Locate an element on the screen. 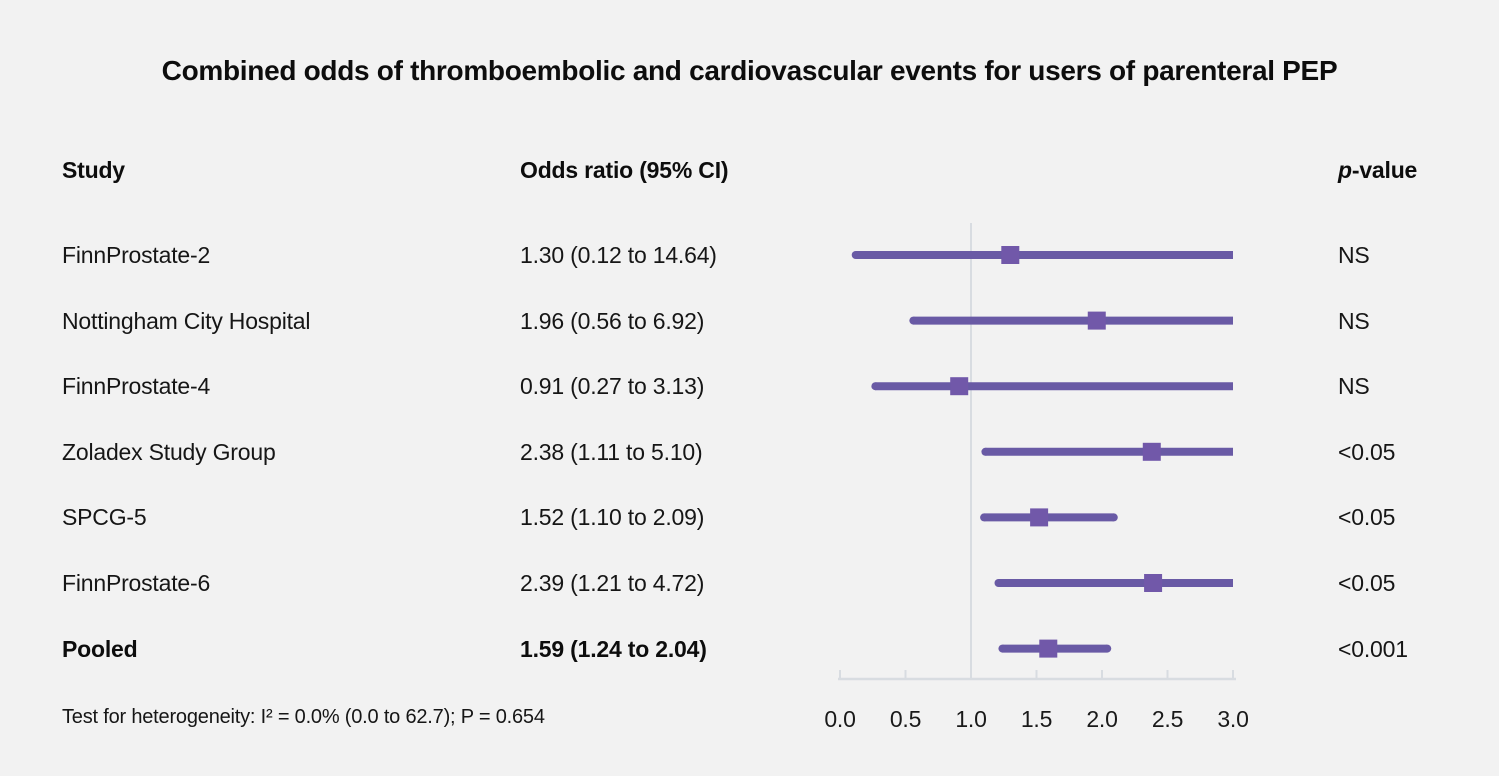 This screenshot has height=776, width=1499. study-label: SPCG-5 is located at coordinates (104, 517).